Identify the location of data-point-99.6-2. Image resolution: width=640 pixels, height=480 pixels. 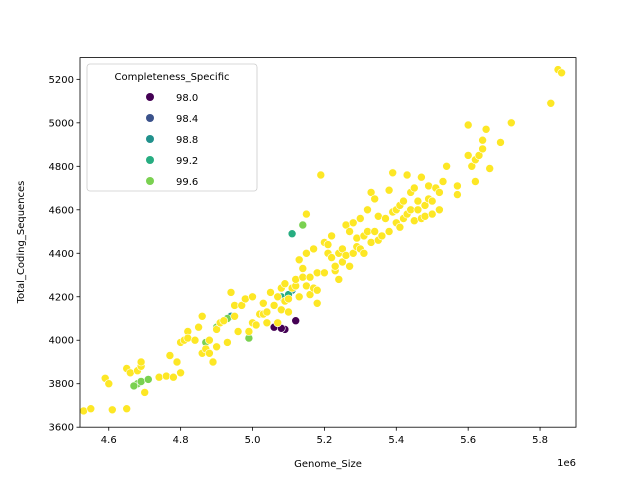
(134, 386).